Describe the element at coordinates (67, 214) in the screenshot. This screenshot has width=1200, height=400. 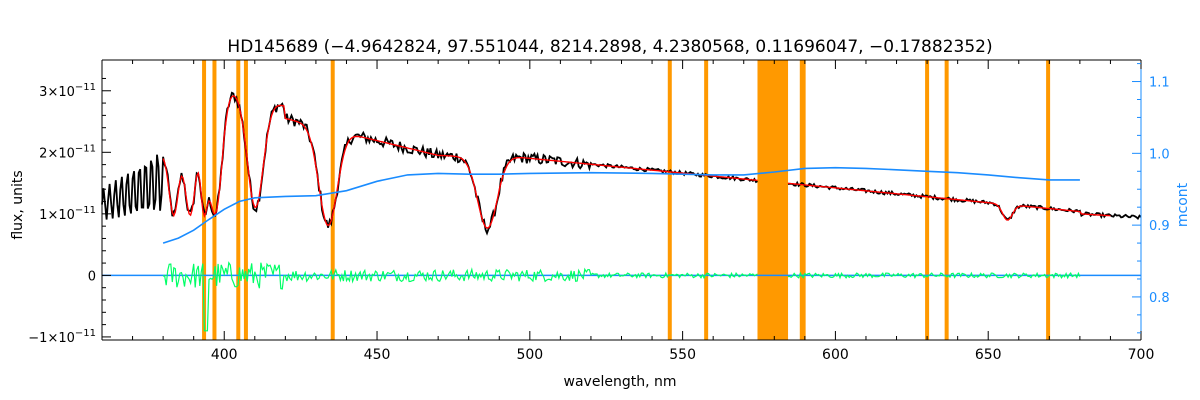
I see `y-tick-label: 1×10⁻¹¹` at that location.